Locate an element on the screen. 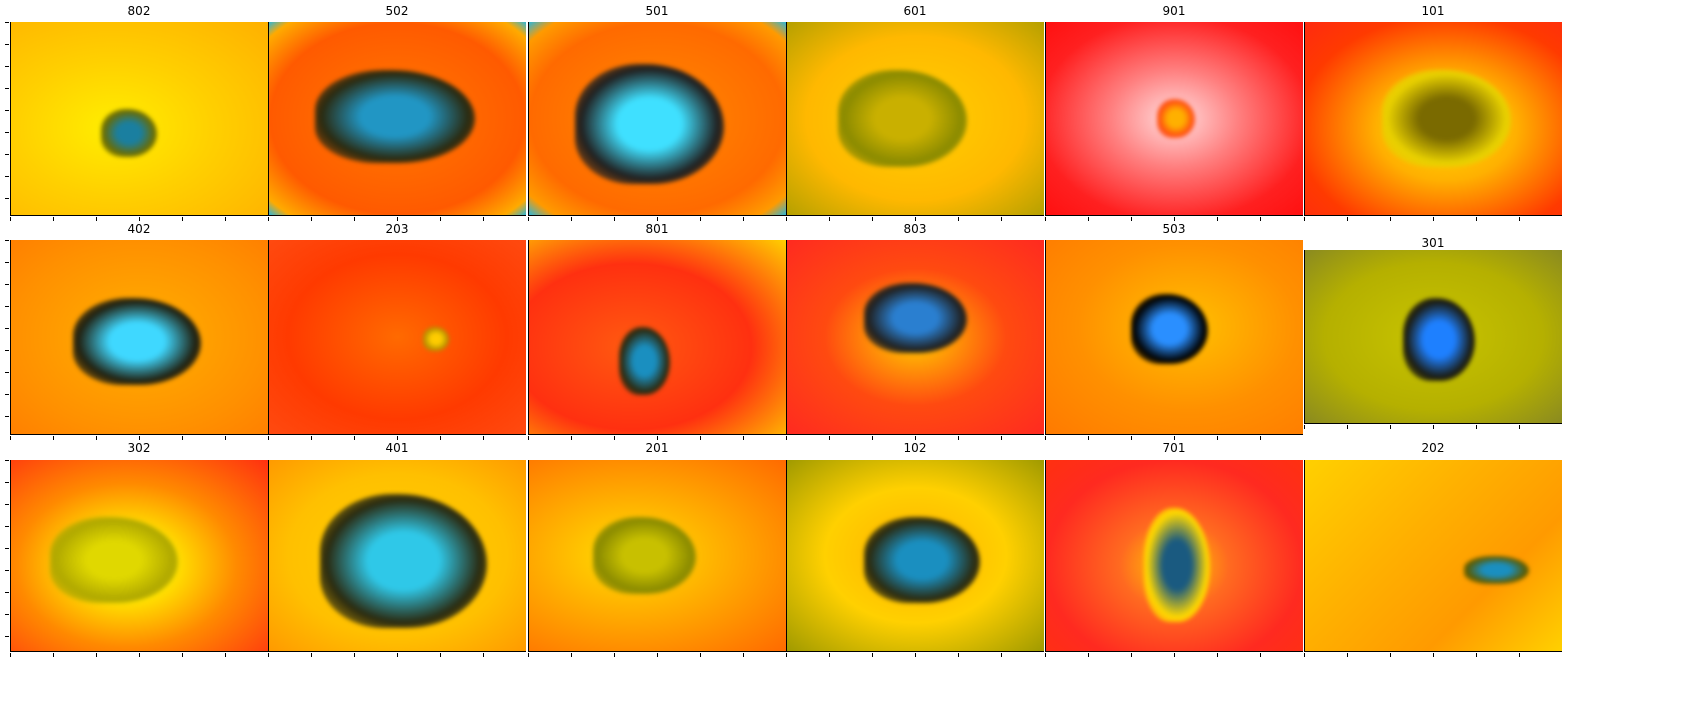 Image resolution: width=1691 pixels, height=714 pixels. image-panel: 601 is located at coordinates (915, 112).